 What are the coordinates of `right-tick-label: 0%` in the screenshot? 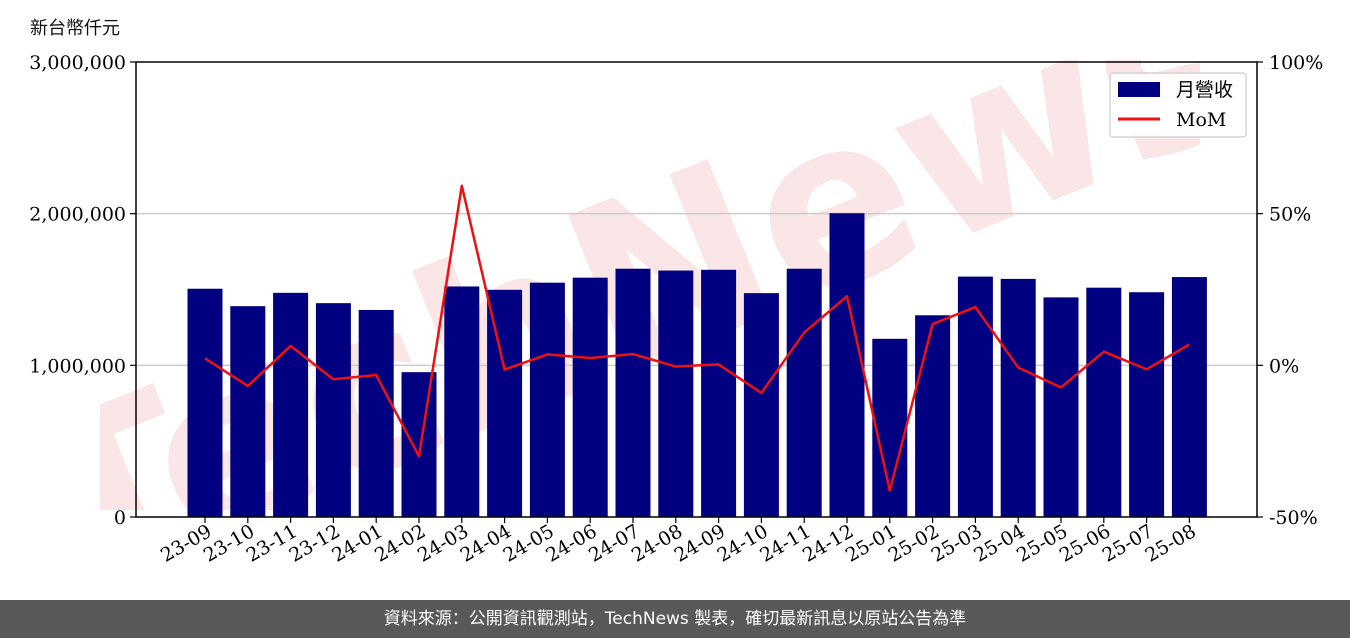 It's located at (1284, 366).